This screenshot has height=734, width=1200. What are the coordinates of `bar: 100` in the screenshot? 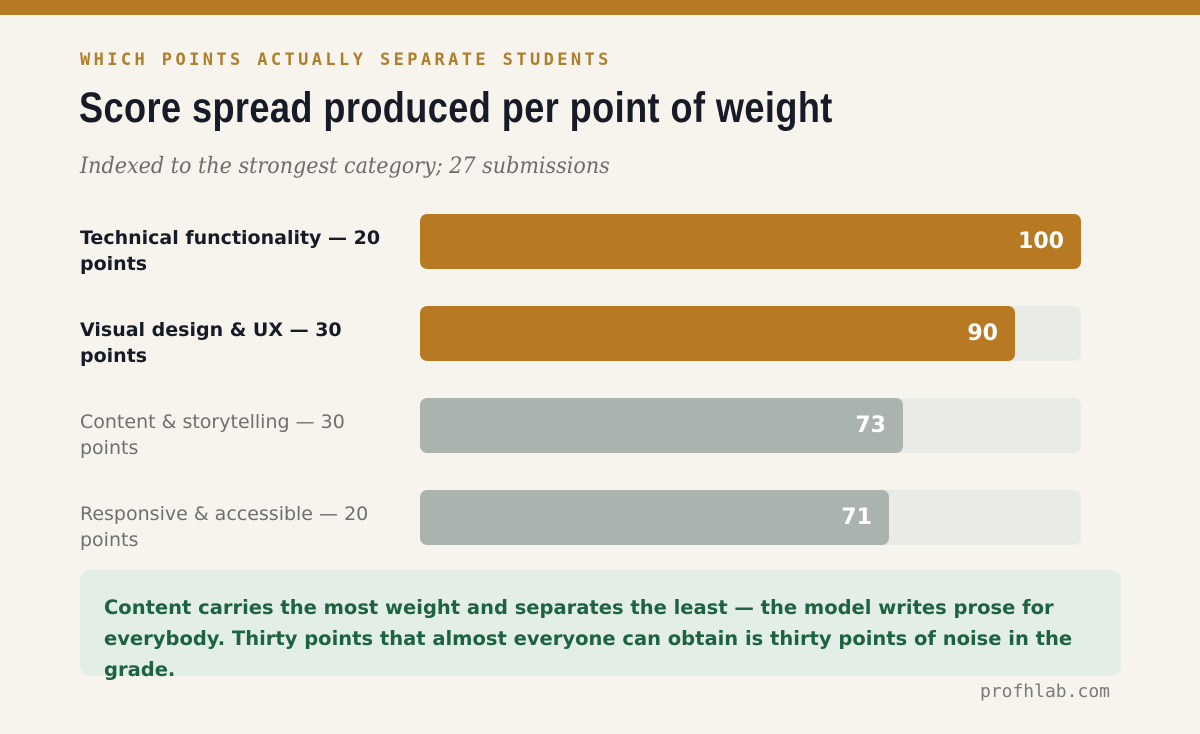 It's located at (750, 241).